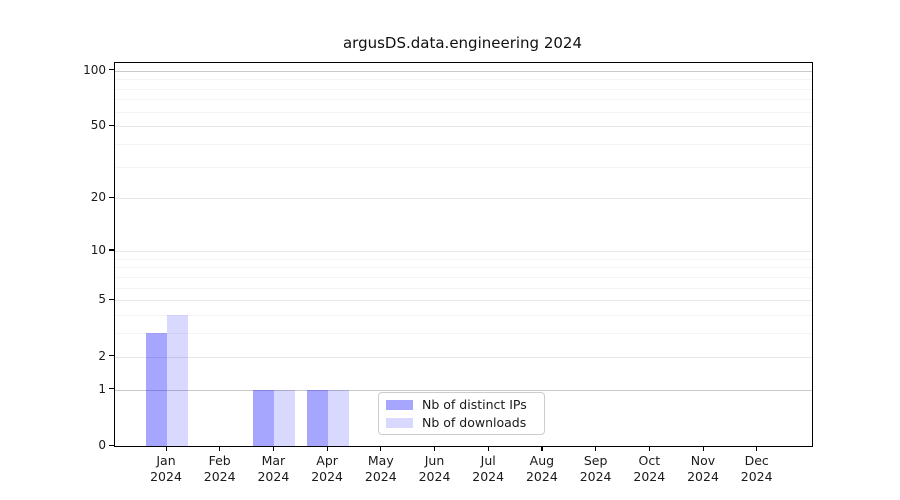 This screenshot has width=900, height=500. What do you see at coordinates (380, 468) in the screenshot?
I see `x-tick-label: May 2024` at bounding box center [380, 468].